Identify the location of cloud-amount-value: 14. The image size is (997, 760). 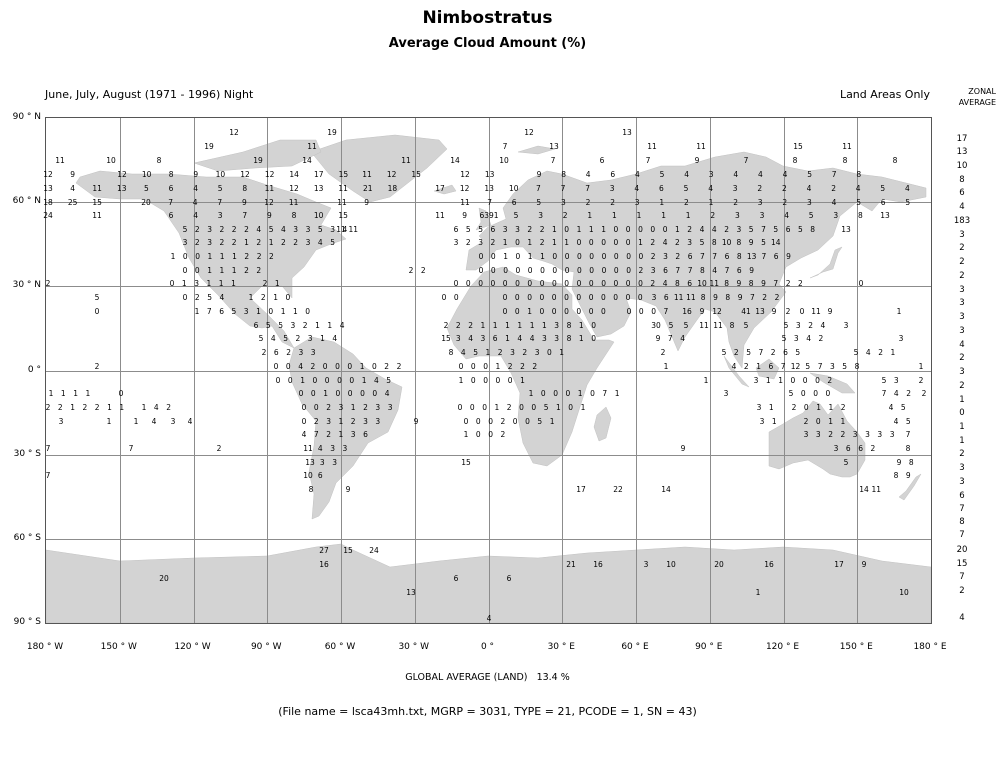
(307, 160).